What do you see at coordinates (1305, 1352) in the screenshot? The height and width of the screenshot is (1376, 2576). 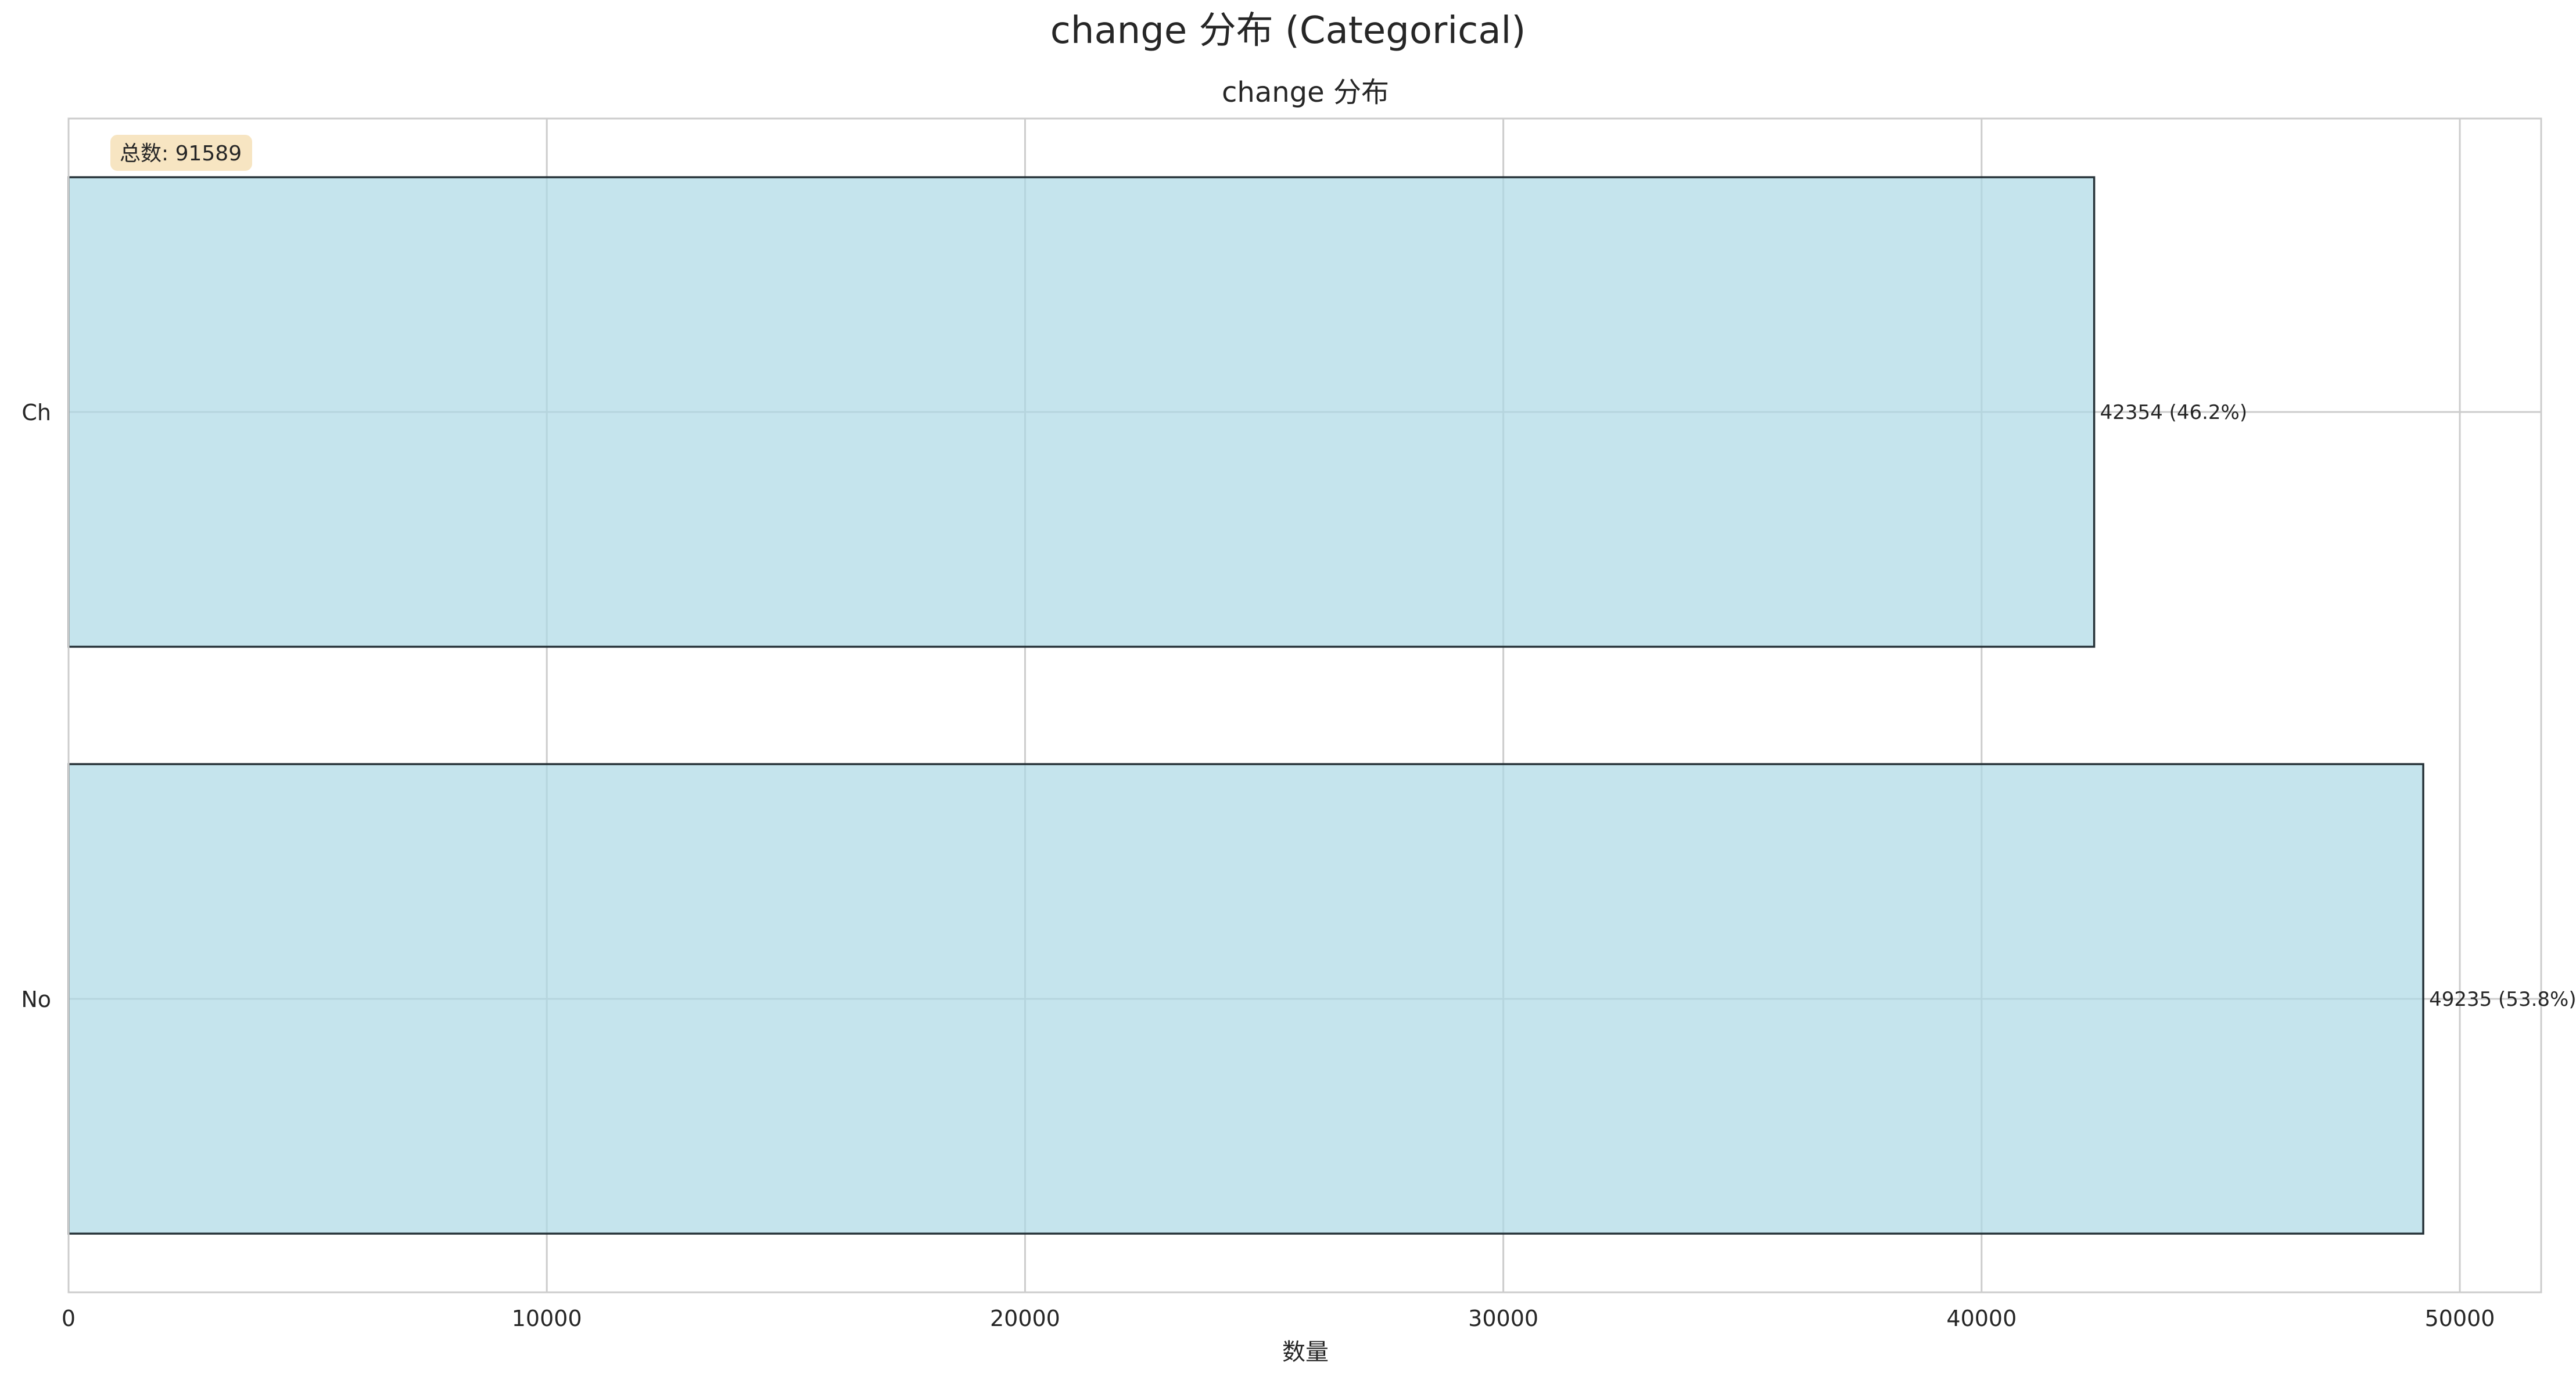 I see `x-axis-label: 数量` at bounding box center [1305, 1352].